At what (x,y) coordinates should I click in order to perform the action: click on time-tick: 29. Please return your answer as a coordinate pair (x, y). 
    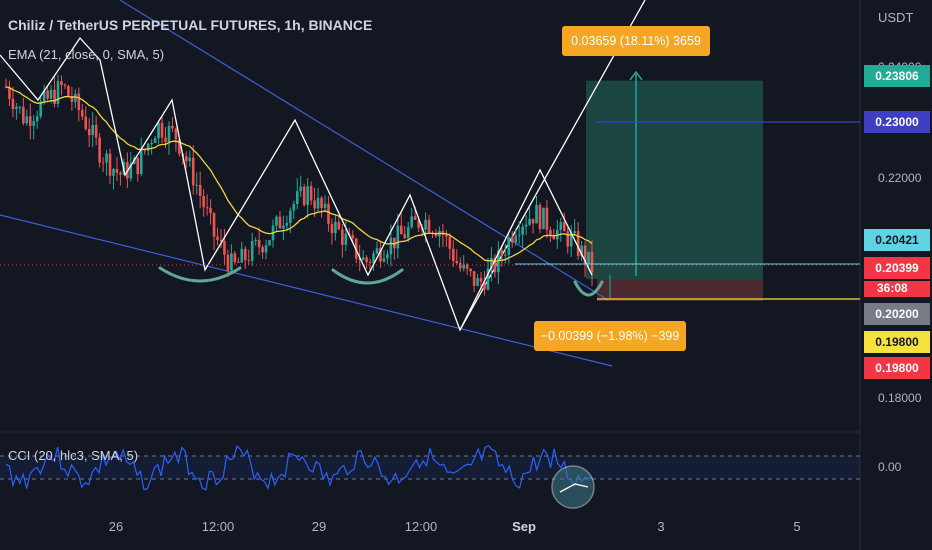
    Looking at the image, I should click on (319, 526).